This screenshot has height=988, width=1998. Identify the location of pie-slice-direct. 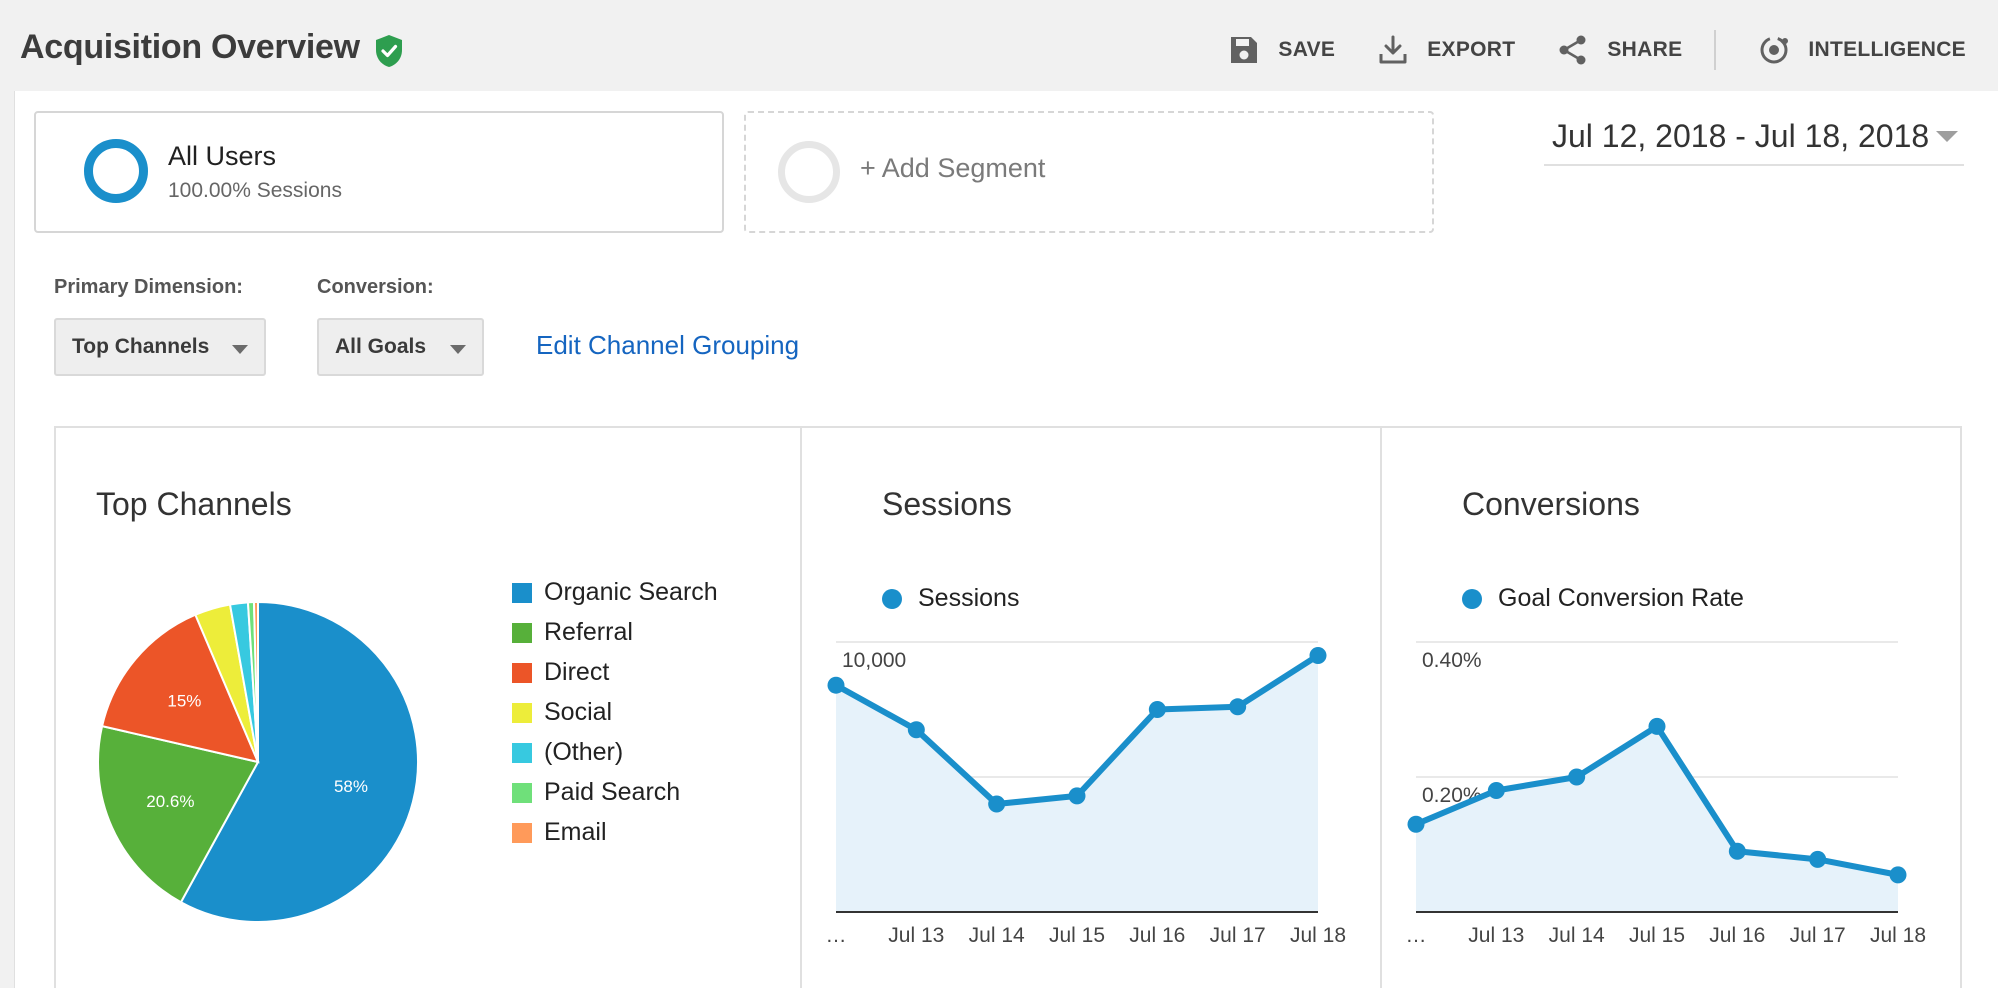
(180, 688).